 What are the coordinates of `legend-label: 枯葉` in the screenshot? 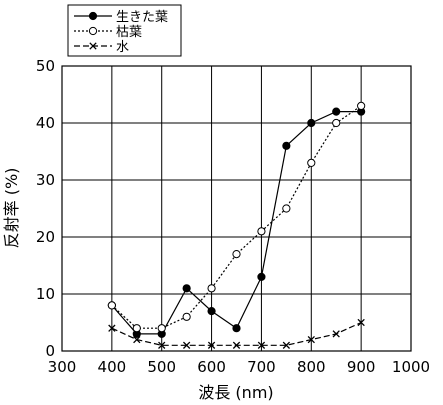 It's located at (129, 32).